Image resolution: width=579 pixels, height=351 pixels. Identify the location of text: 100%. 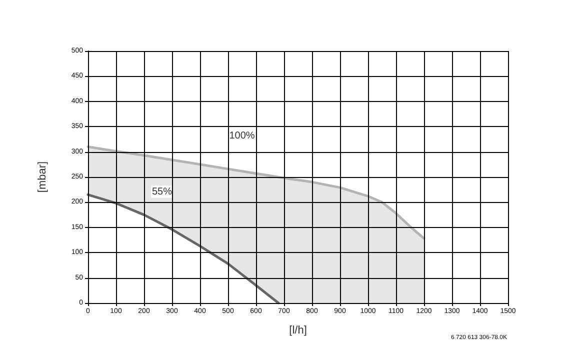
(242, 136).